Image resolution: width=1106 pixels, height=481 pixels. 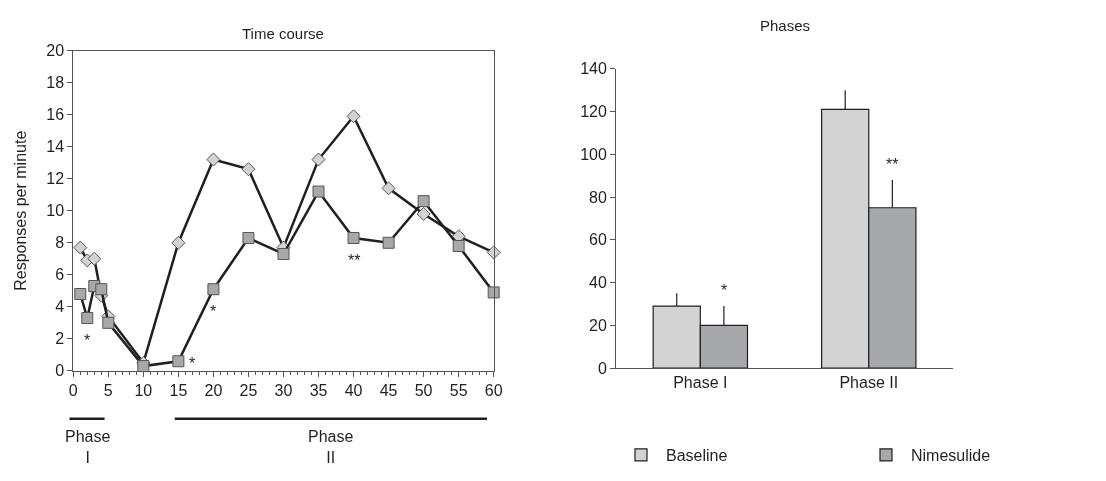 What do you see at coordinates (697, 456) in the screenshot?
I see `legend-label: Baseline` at bounding box center [697, 456].